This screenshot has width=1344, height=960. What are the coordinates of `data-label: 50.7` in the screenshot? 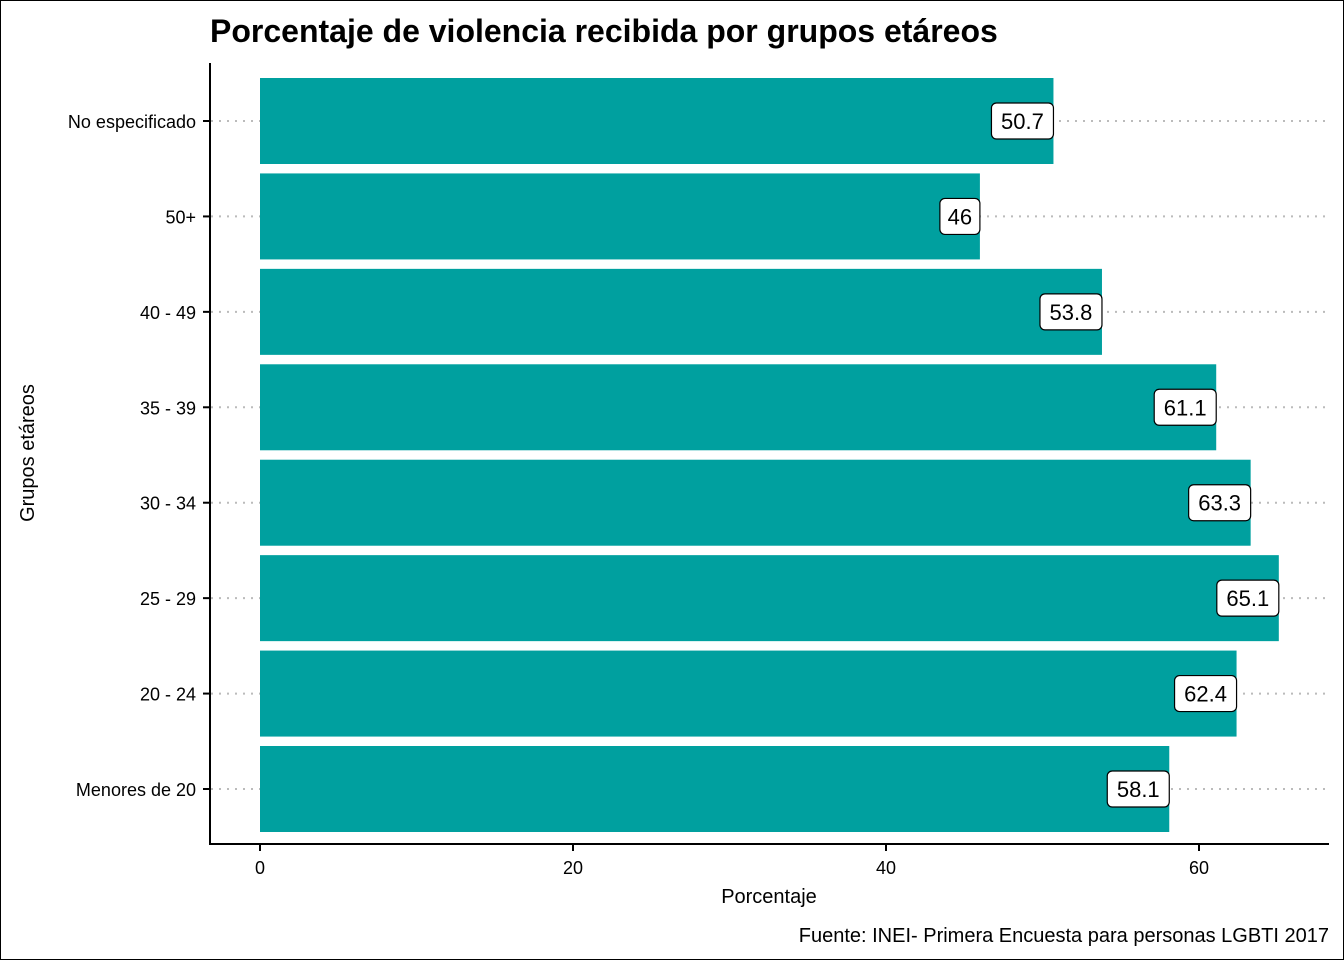 It's located at (1022, 121).